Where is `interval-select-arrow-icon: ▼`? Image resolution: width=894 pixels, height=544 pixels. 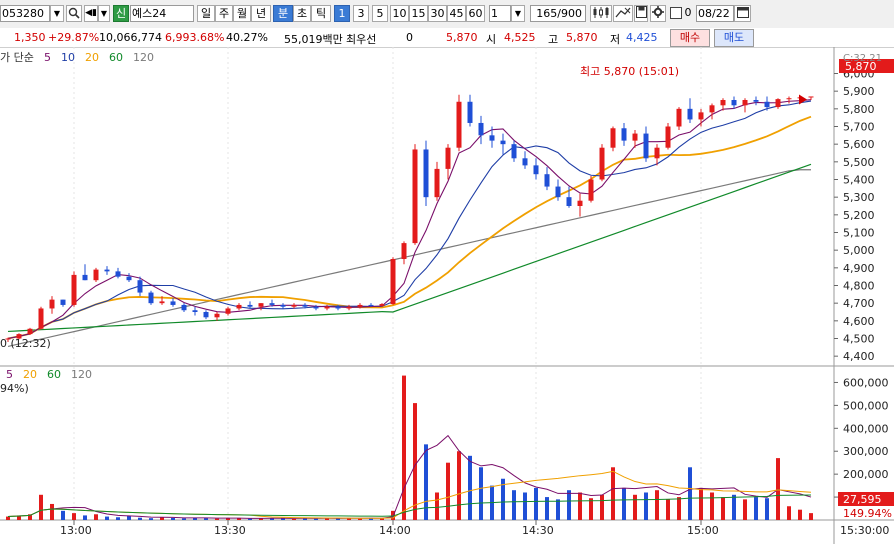 interval-select-arrow-icon: ▼ is located at coordinates (518, 13).